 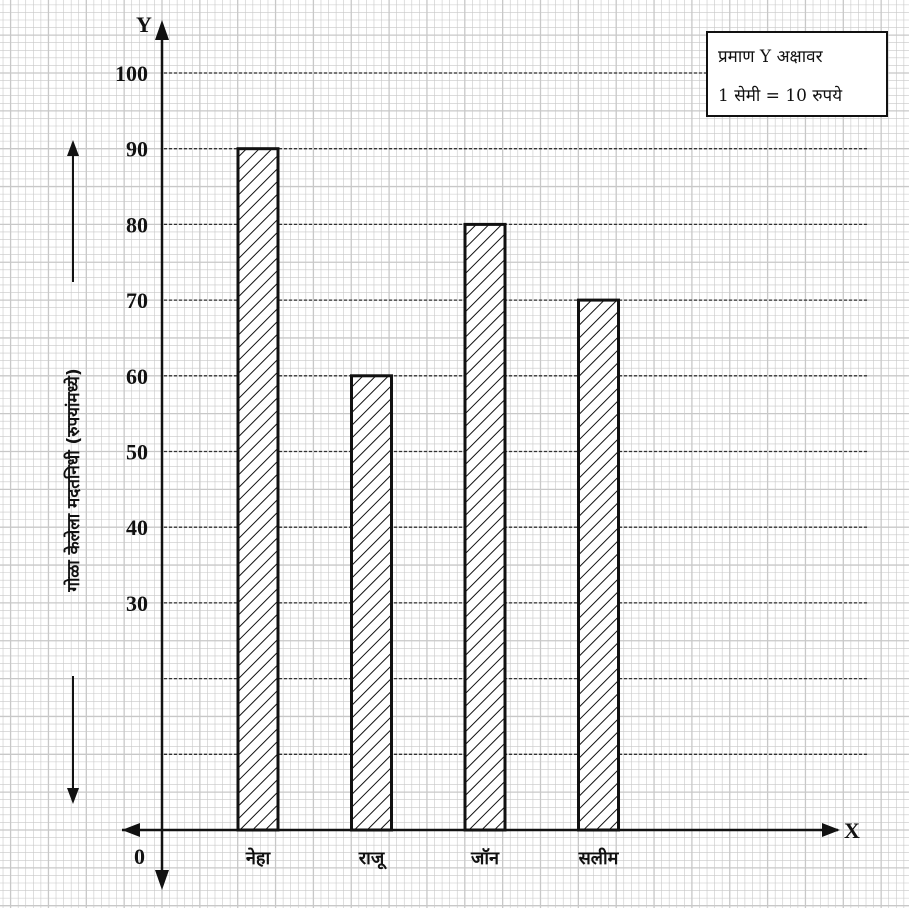 I want to click on scale-note-frame, so click(x=797, y=74).